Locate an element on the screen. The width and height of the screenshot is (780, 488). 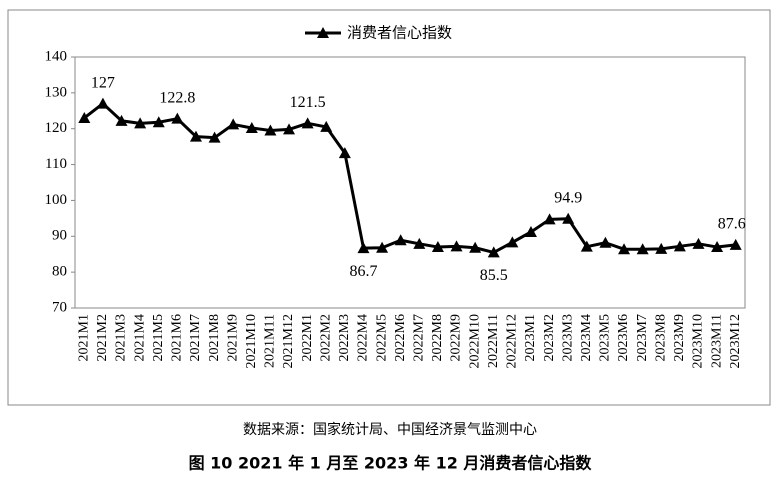
x-tick-label: 2021M4 is located at coordinates (139, 337).